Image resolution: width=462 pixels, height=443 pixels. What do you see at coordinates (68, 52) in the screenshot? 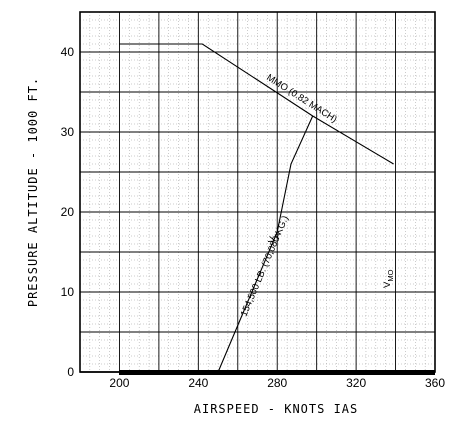
I see `y-tick-label: 40` at bounding box center [68, 52].